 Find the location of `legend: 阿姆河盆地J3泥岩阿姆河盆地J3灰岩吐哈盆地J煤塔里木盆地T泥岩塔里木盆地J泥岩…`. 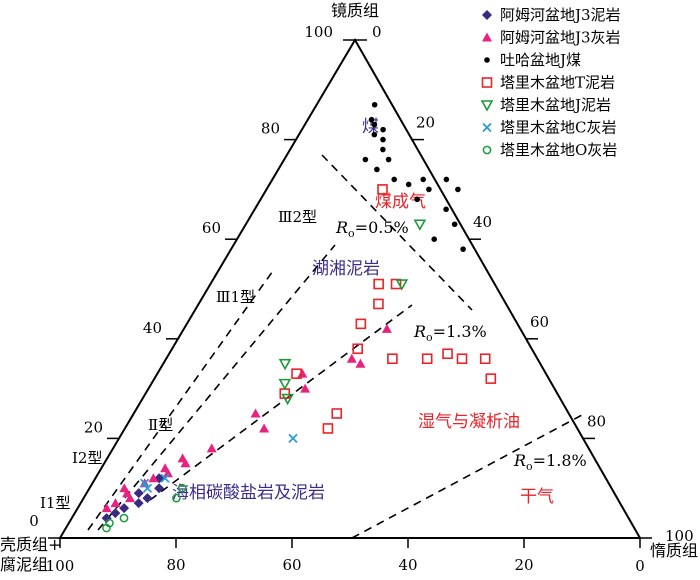

legend: 阿姆河盆地J3泥岩阿姆河盆地J3灰岩吐哈盆地J煤塔里木盆地T泥岩塔里木盆地J泥岩… is located at coordinates (550, 82).